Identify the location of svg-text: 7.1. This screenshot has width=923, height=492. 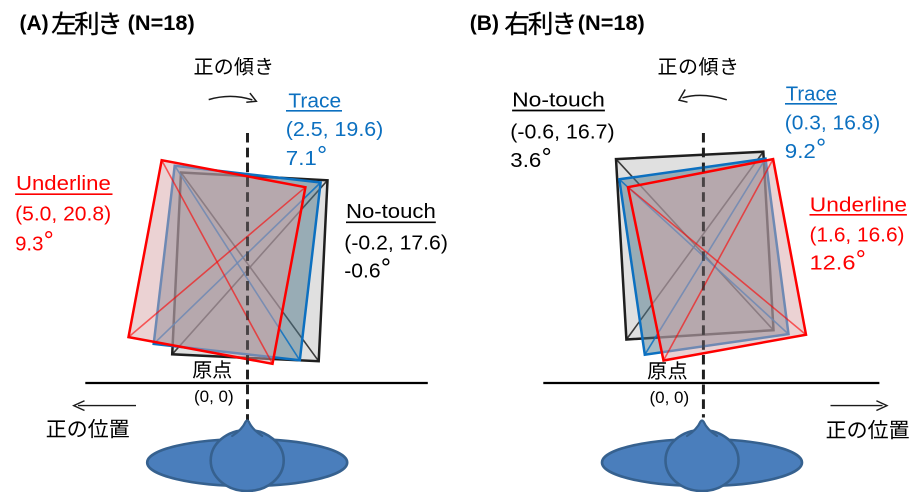
(301, 159).